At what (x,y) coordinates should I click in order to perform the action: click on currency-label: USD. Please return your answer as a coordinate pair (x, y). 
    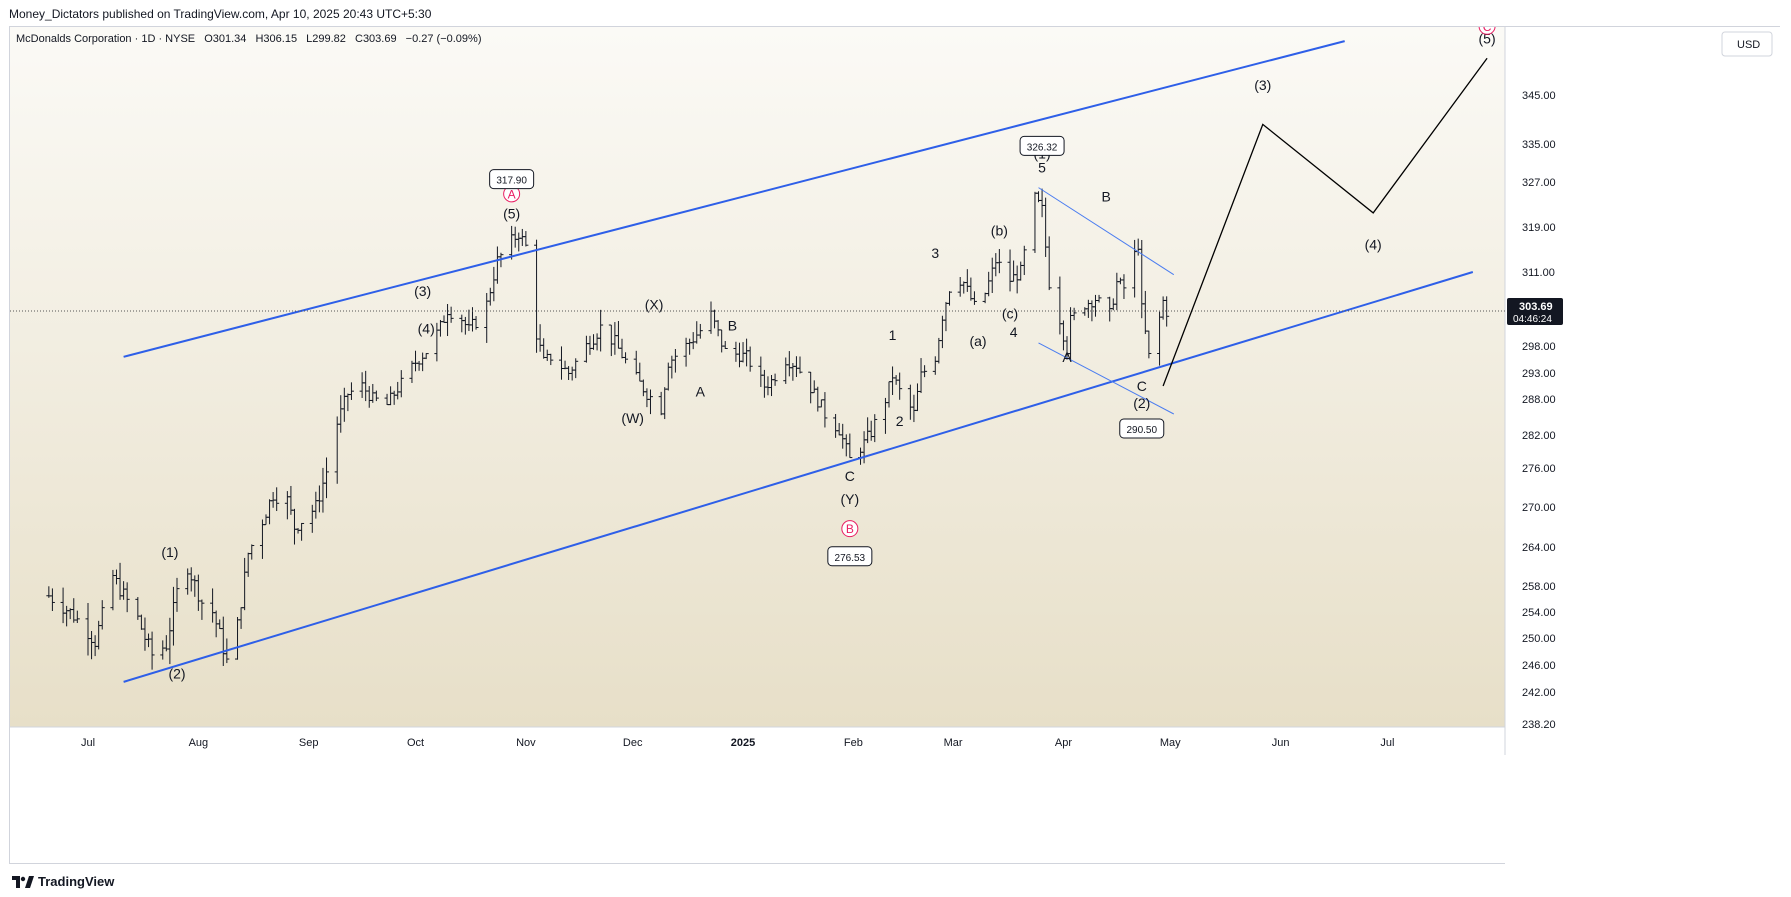
    Looking at the image, I should click on (1748, 45).